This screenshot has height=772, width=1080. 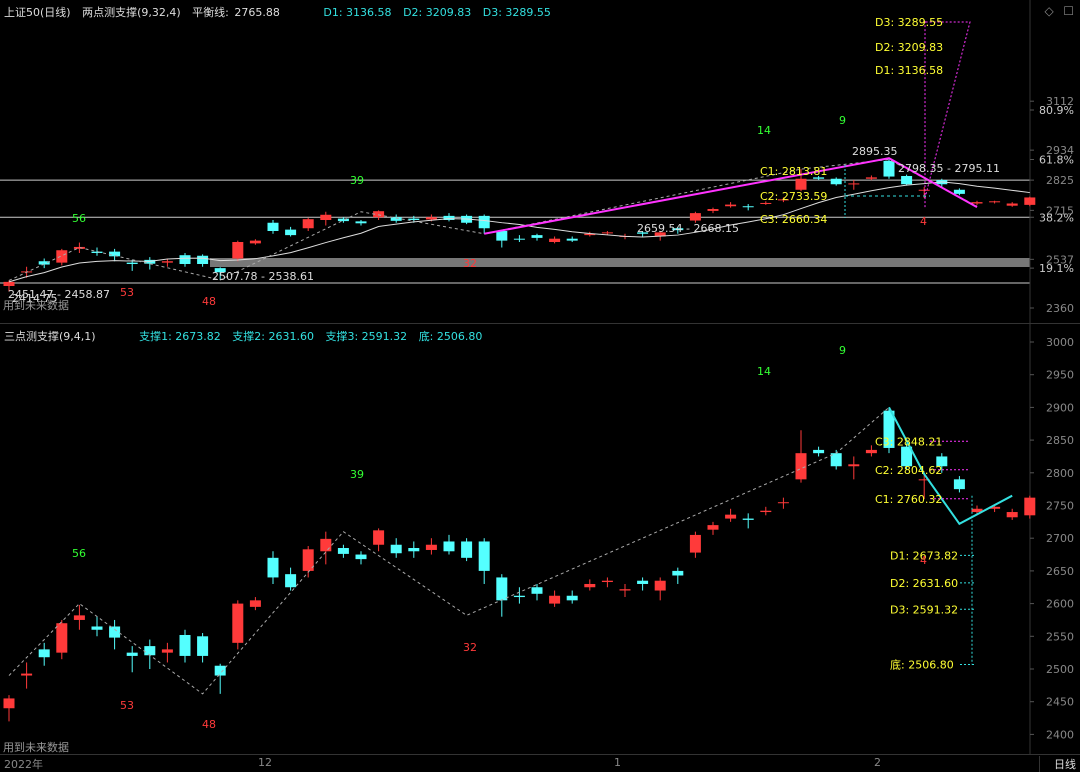 I want to click on price-annotation-0: 2895.35, so click(x=875, y=151).